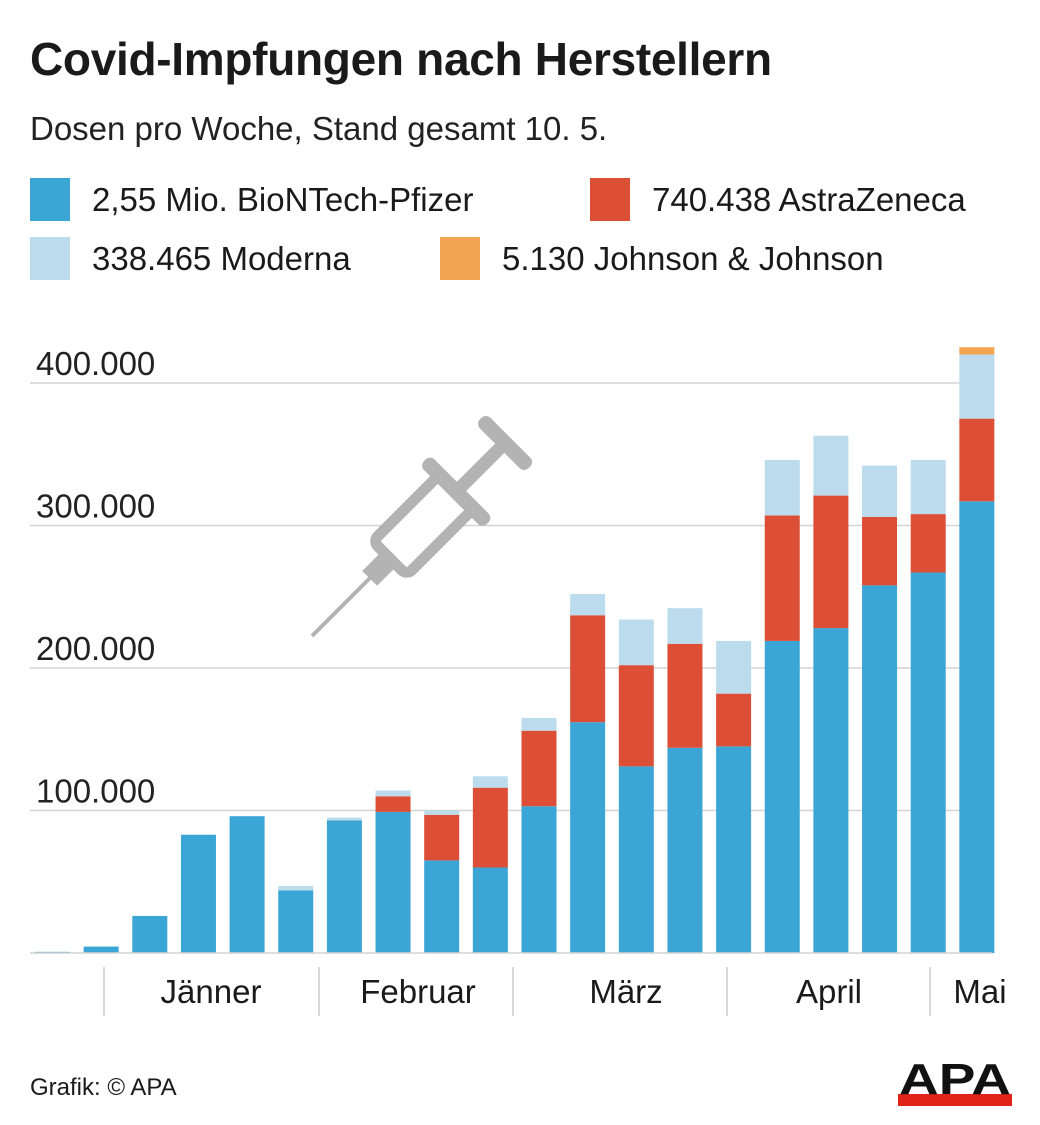 Image resolution: width=1040 pixels, height=1125 pixels. I want to click on legend-label-moderna: 338.465 Moderna, so click(221, 258).